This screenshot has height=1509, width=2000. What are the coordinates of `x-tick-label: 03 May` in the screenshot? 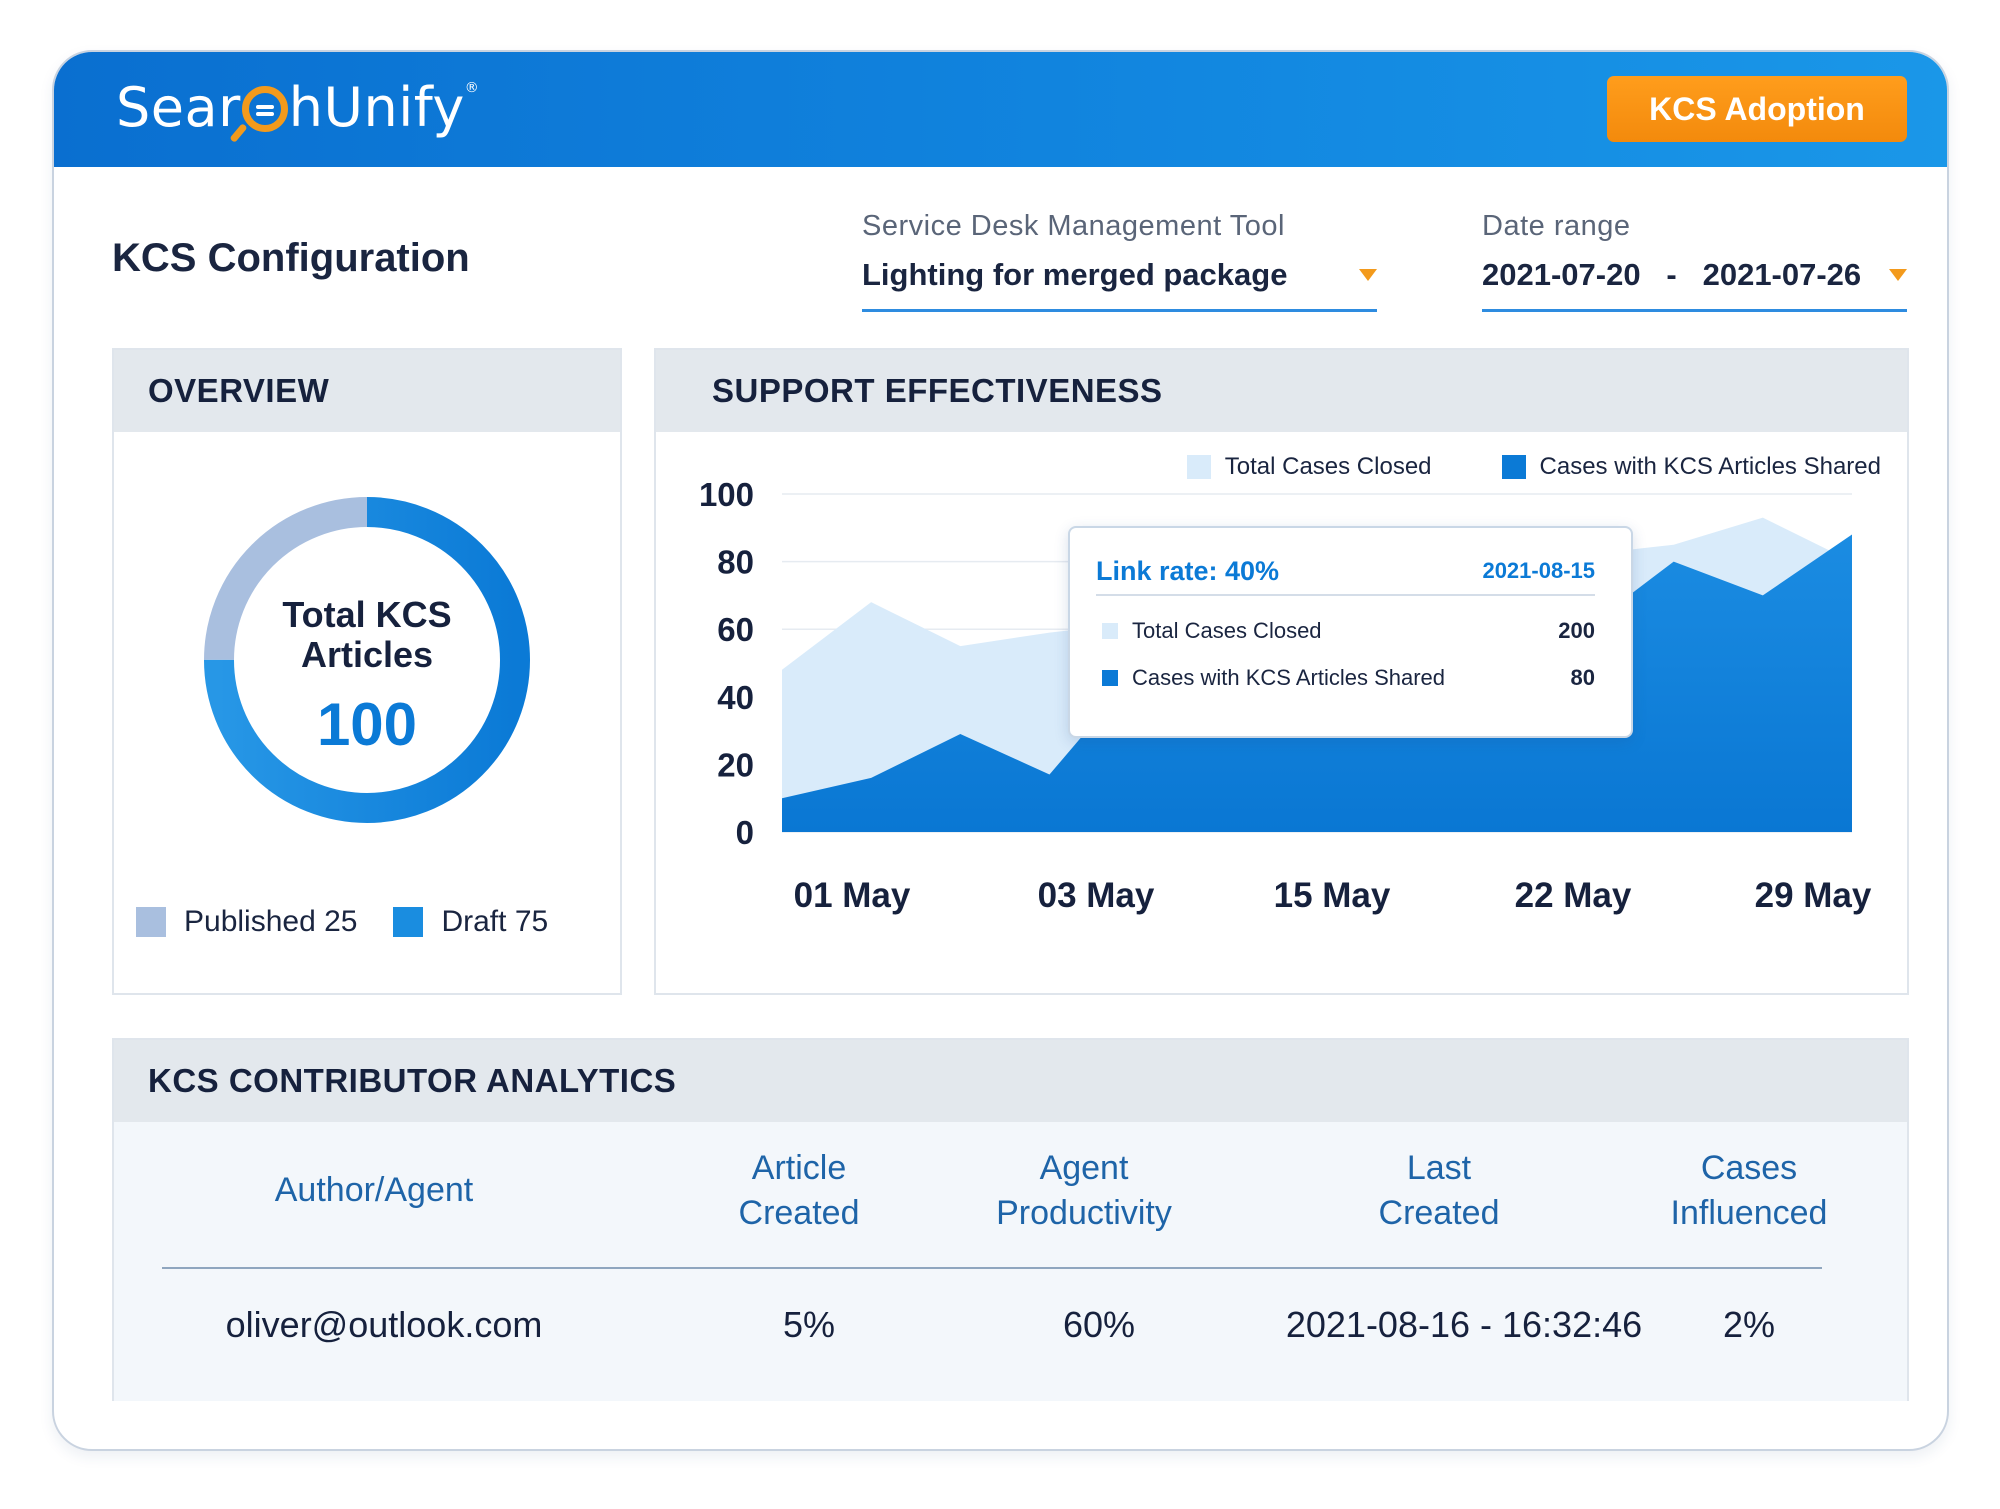 It's located at (1096, 895).